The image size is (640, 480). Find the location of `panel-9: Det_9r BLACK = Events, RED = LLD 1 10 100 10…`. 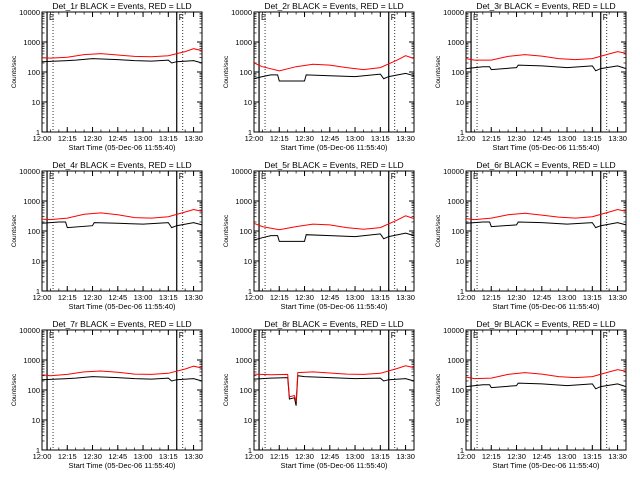

panel-9: Det_9r BLACK = Events, RED = LLD 1 10 100 10… is located at coordinates (531, 394).